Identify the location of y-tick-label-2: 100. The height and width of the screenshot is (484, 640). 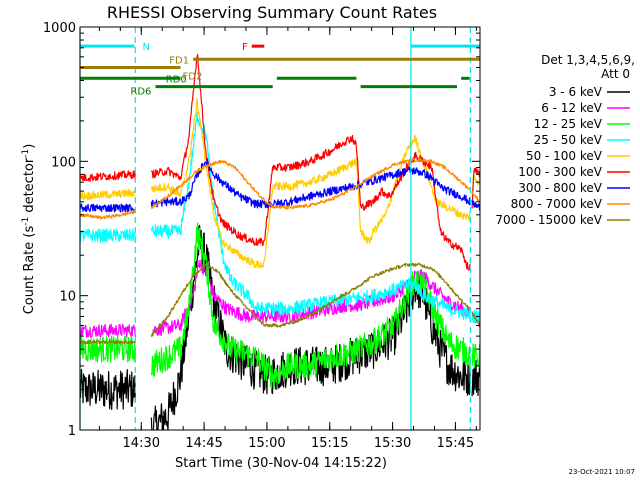
(63, 162).